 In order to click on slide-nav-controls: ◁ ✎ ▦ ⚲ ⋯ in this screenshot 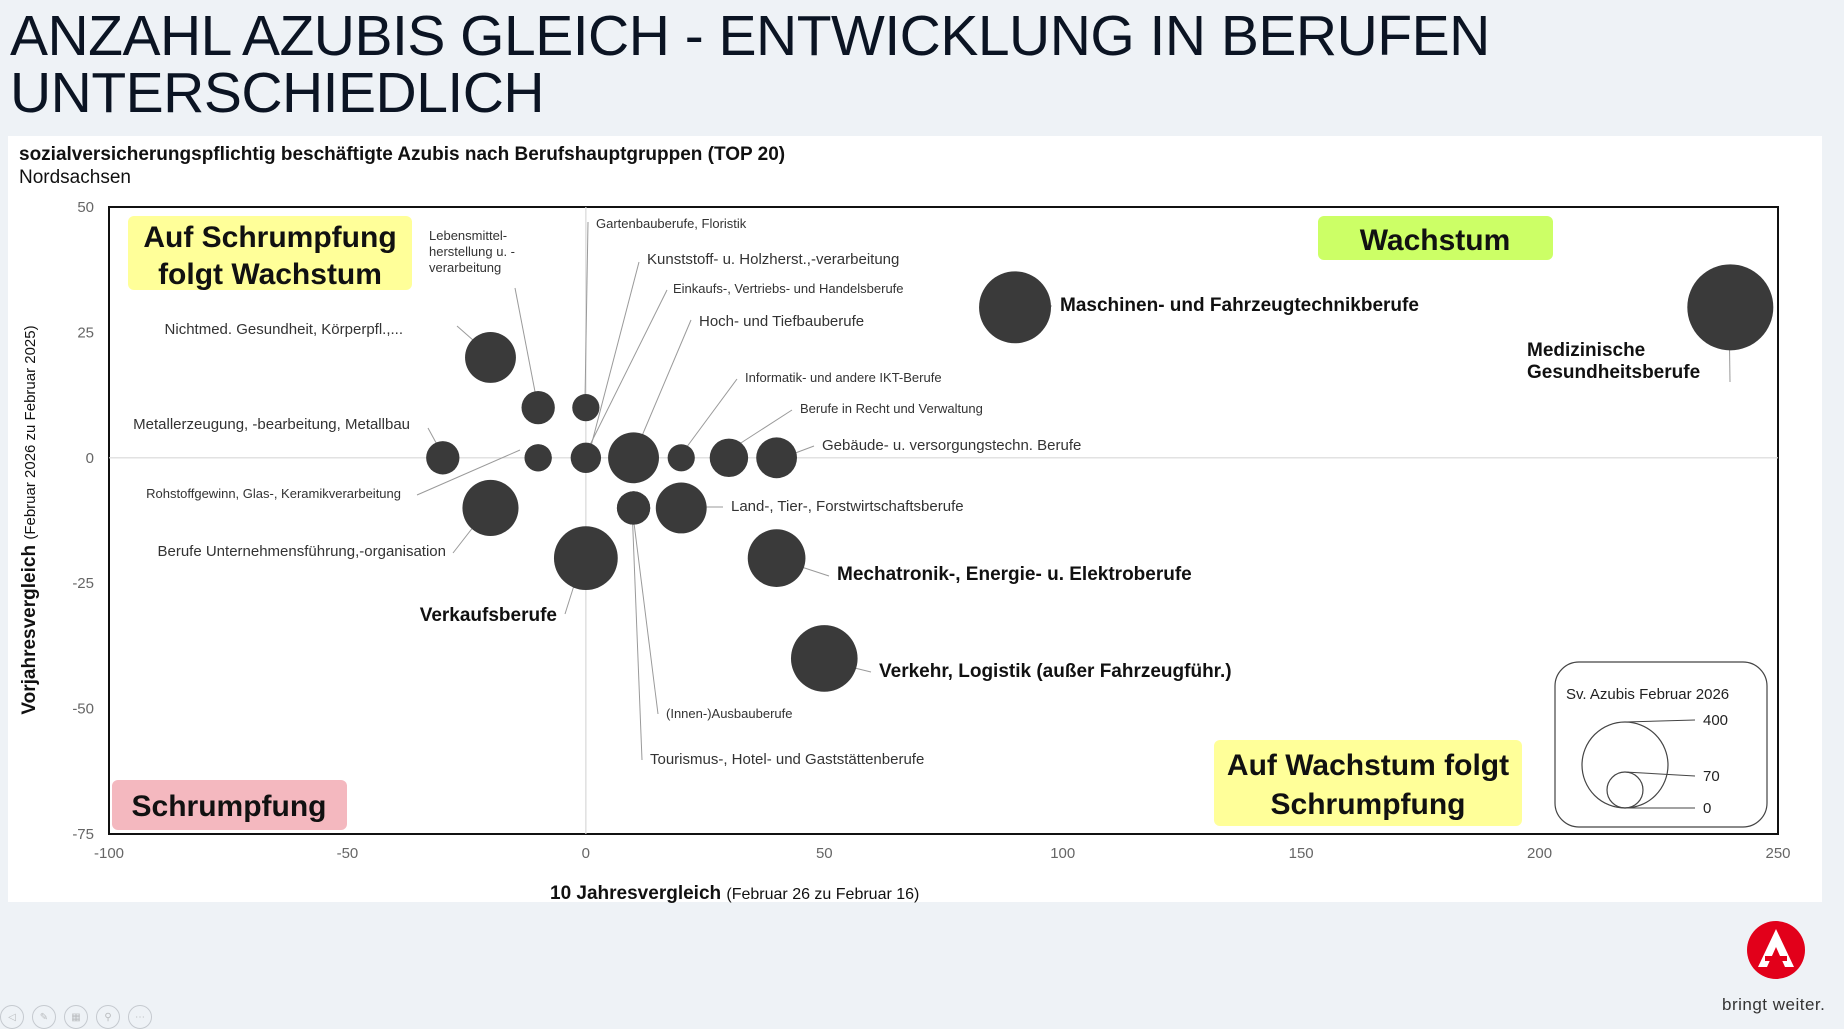, I will do `click(76, 1017)`.